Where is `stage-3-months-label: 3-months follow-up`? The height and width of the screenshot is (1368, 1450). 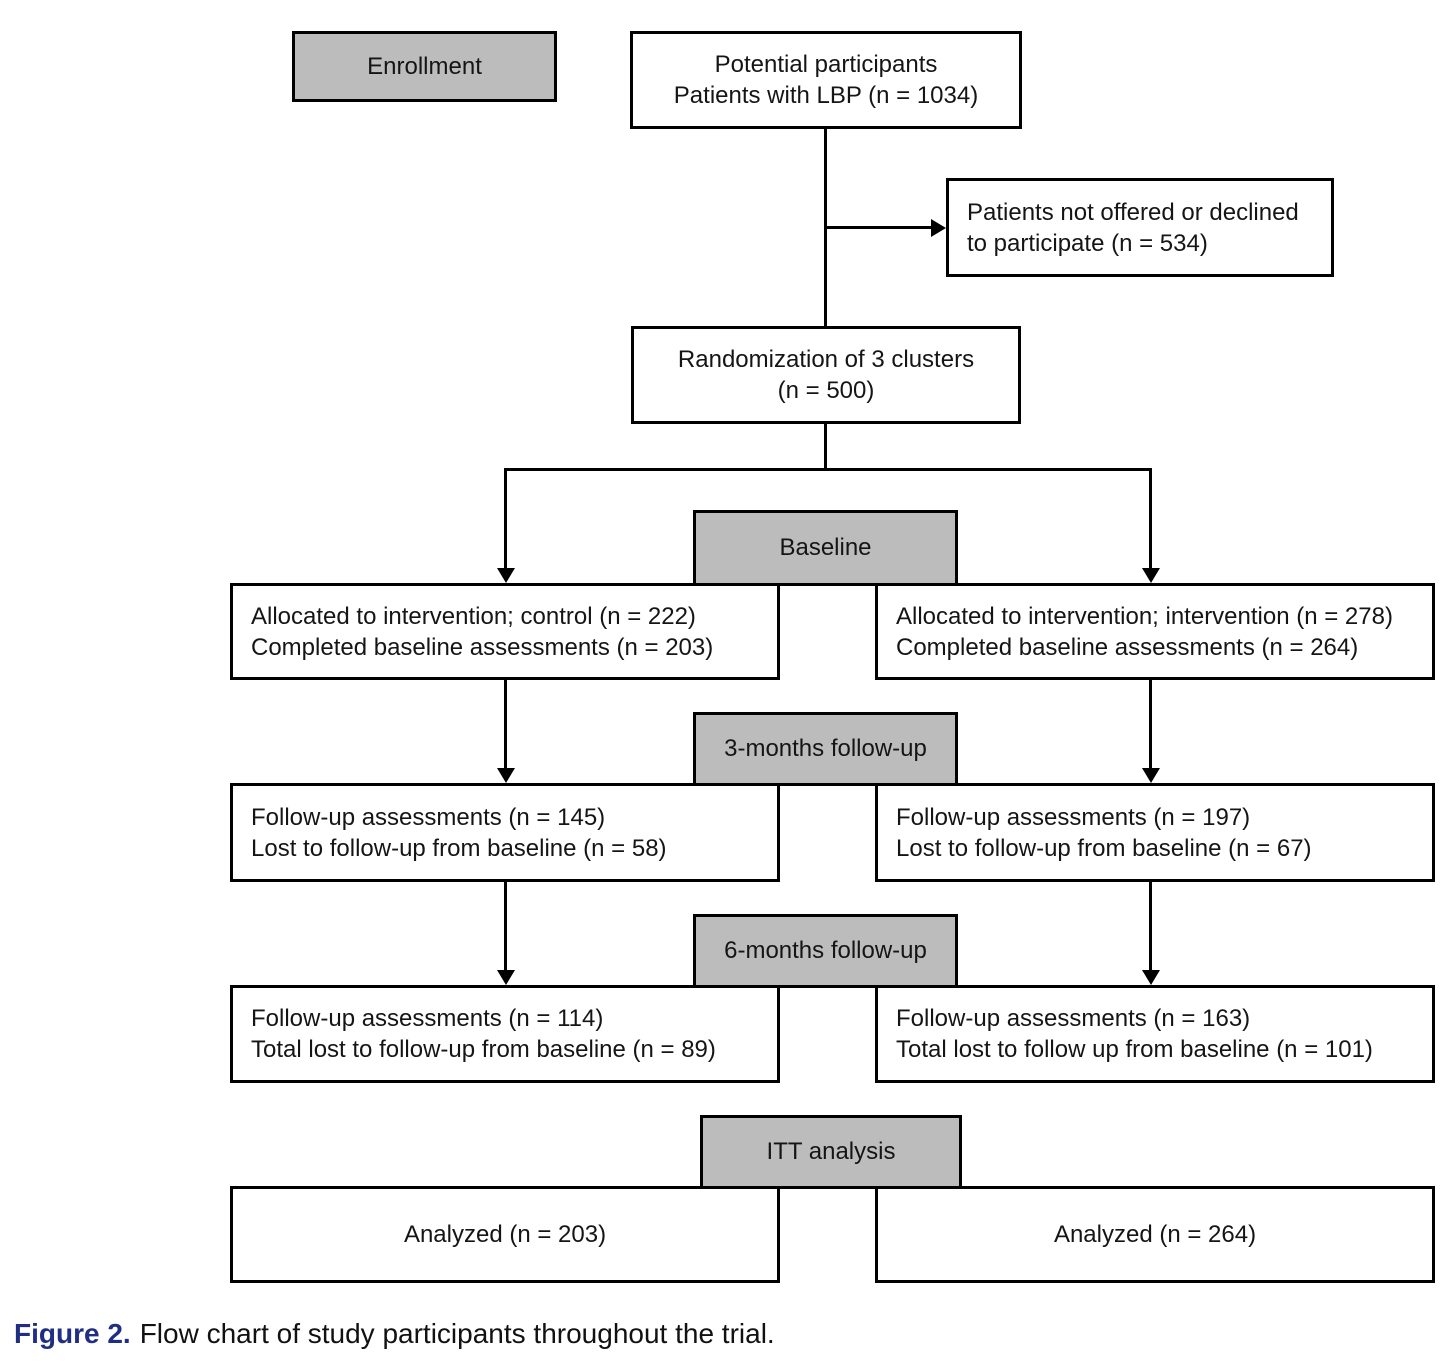 stage-3-months-label: 3-months follow-up is located at coordinates (825, 748).